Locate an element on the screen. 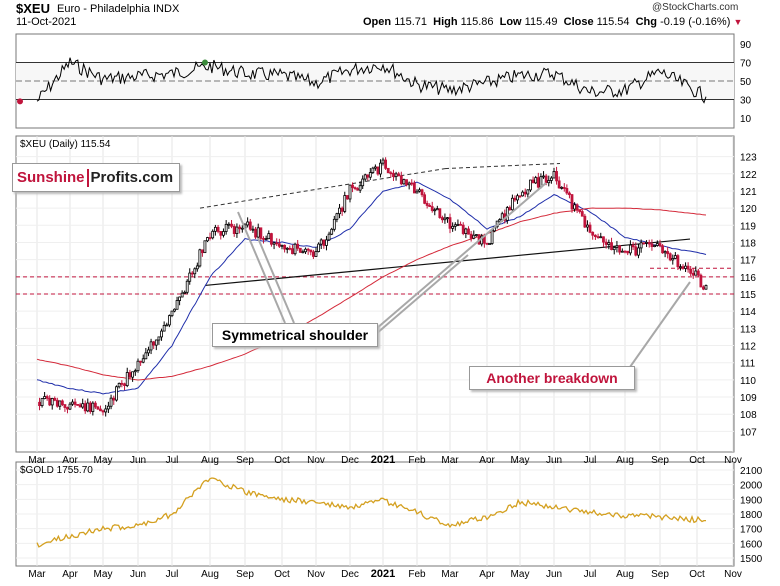  main-y-tick-label: 107 is located at coordinates (748, 432).